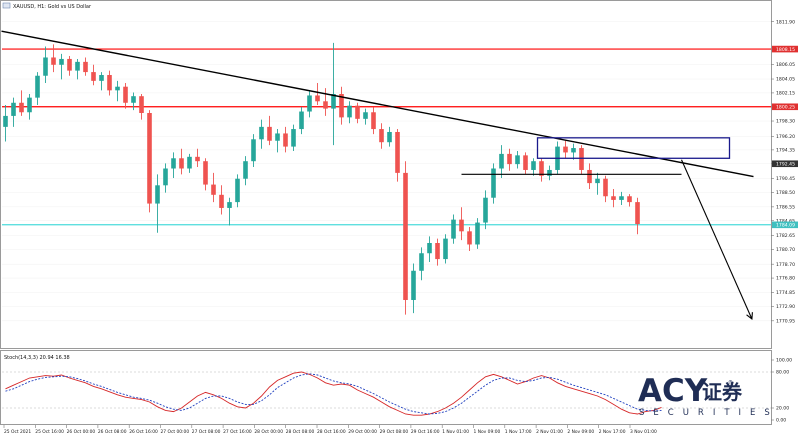  What do you see at coordinates (17, 432) in the screenshot?
I see `time-tick-label: 25 Oct 2021` at bounding box center [17, 432].